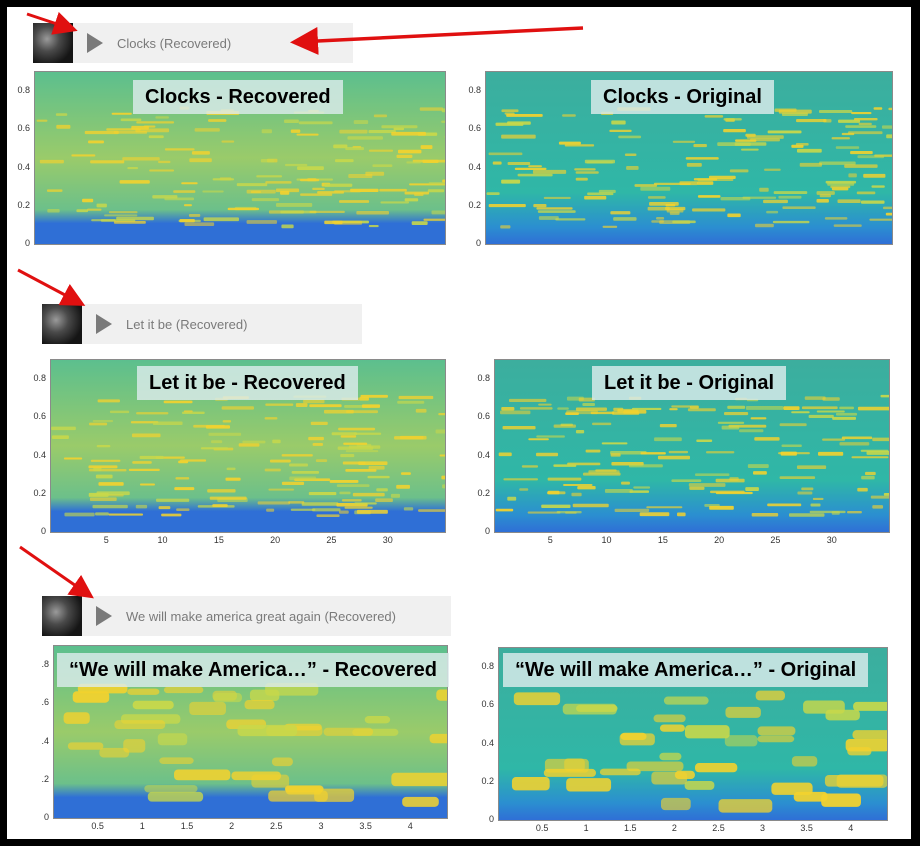  I want to click on track-title: Clocks (Recovered), so click(174, 43).